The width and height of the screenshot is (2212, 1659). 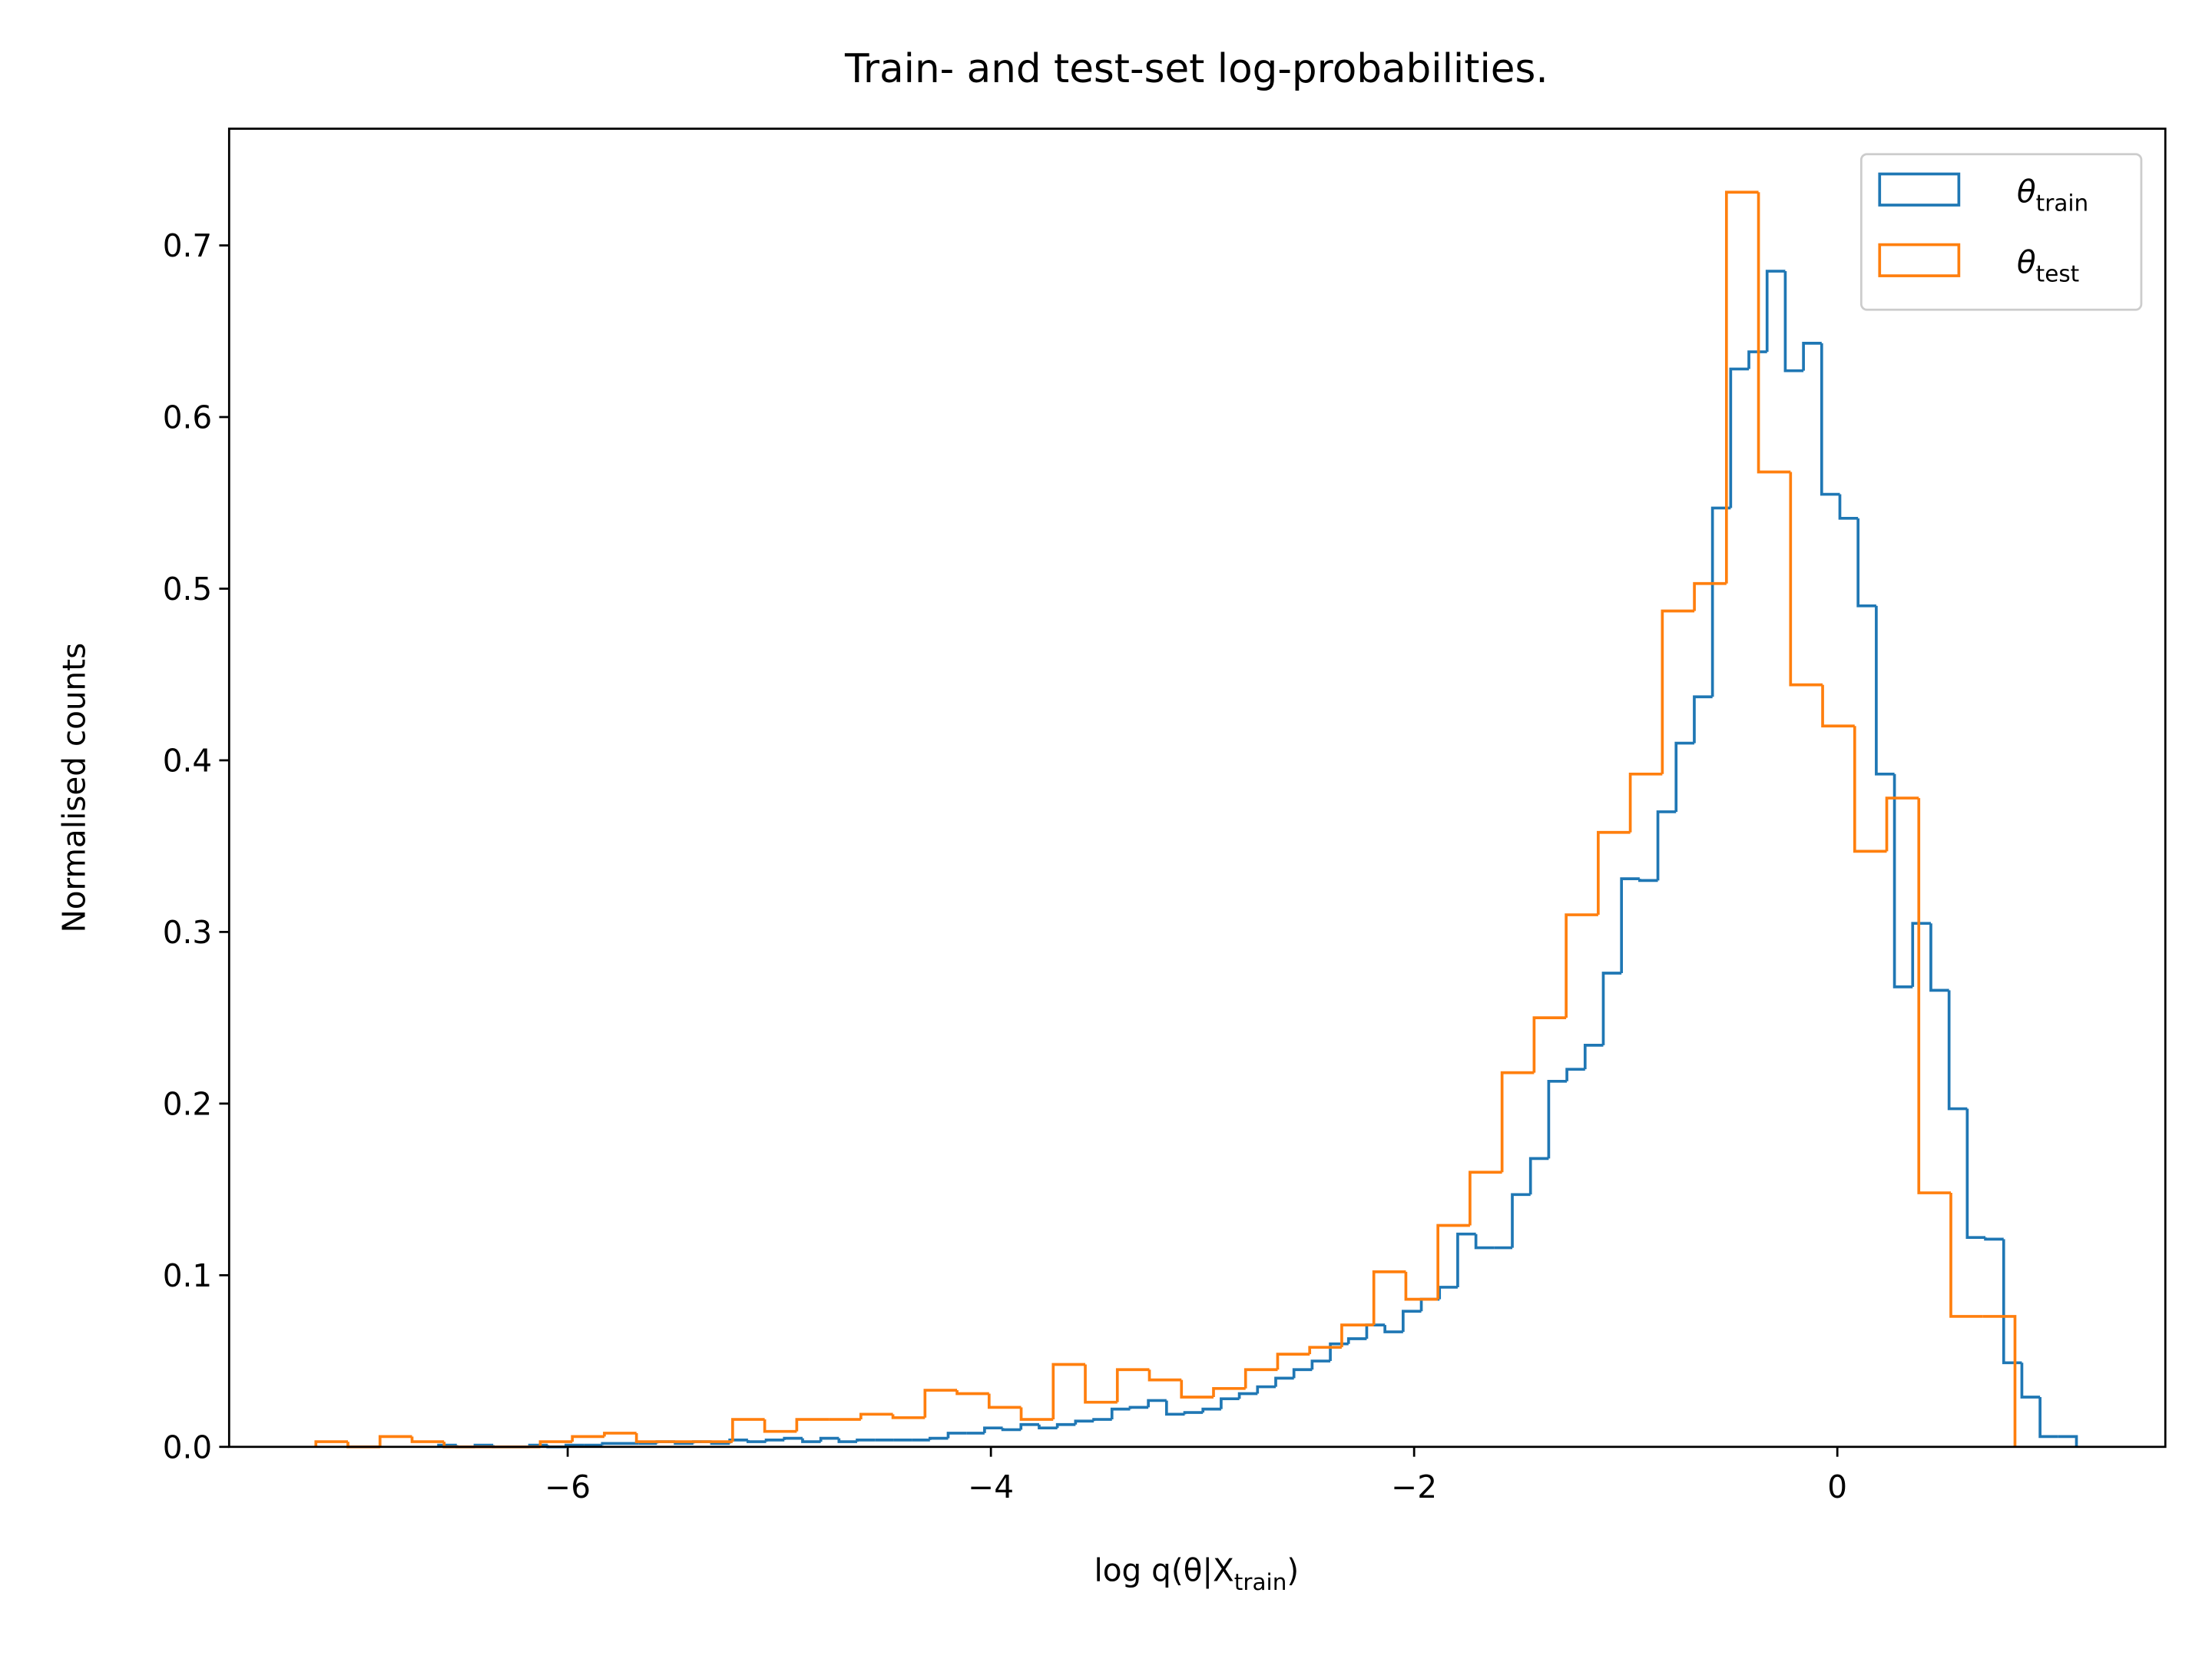 I want to click on x-axis-label: log q(θ|Xtrain), so click(x=1197, y=1574).